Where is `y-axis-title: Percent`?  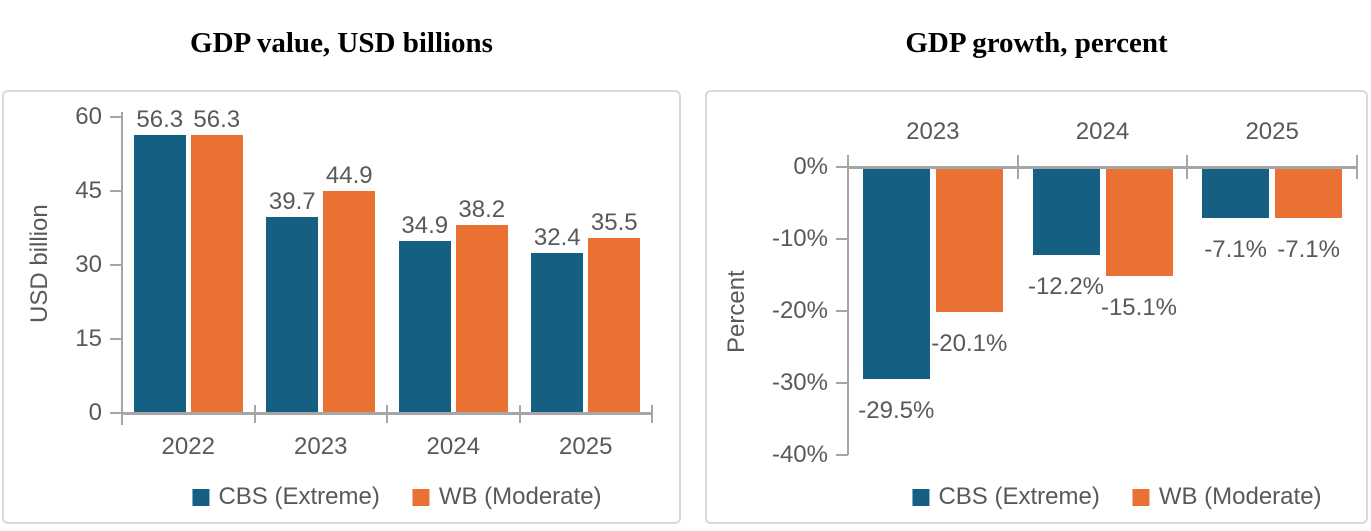 y-axis-title: Percent is located at coordinates (736, 312).